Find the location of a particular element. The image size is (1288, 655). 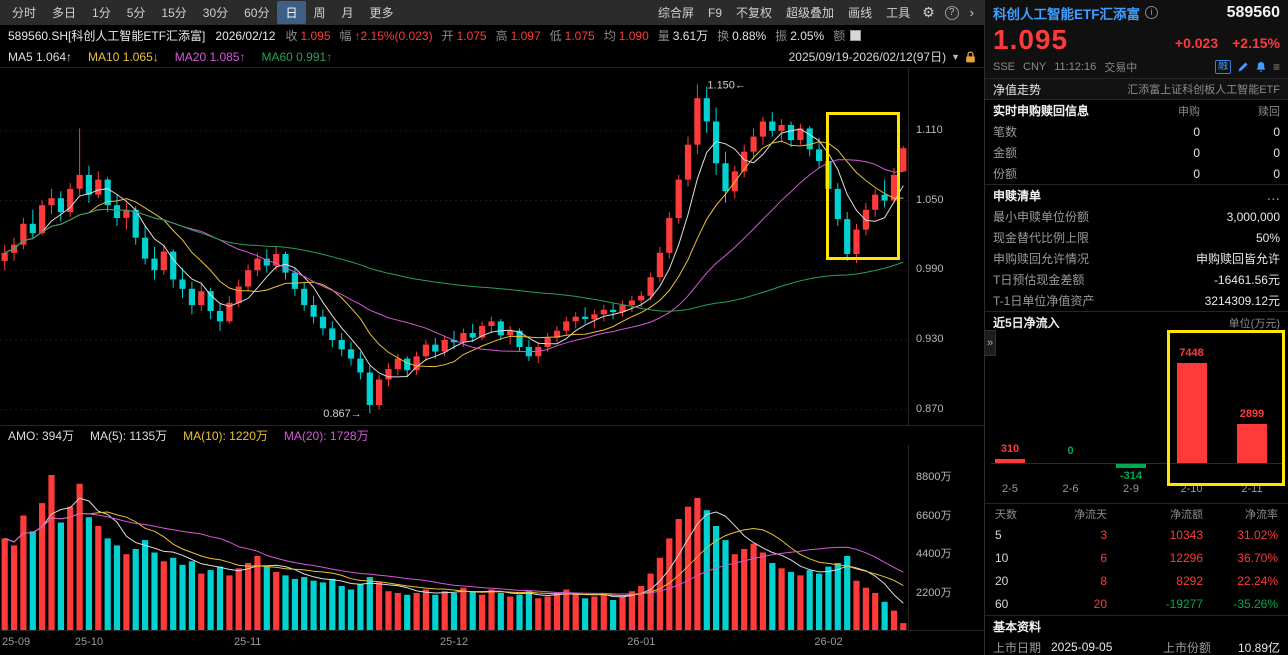

volume-axis: 8800万 6600万 4400万 2200万 is located at coordinates (946, 537).